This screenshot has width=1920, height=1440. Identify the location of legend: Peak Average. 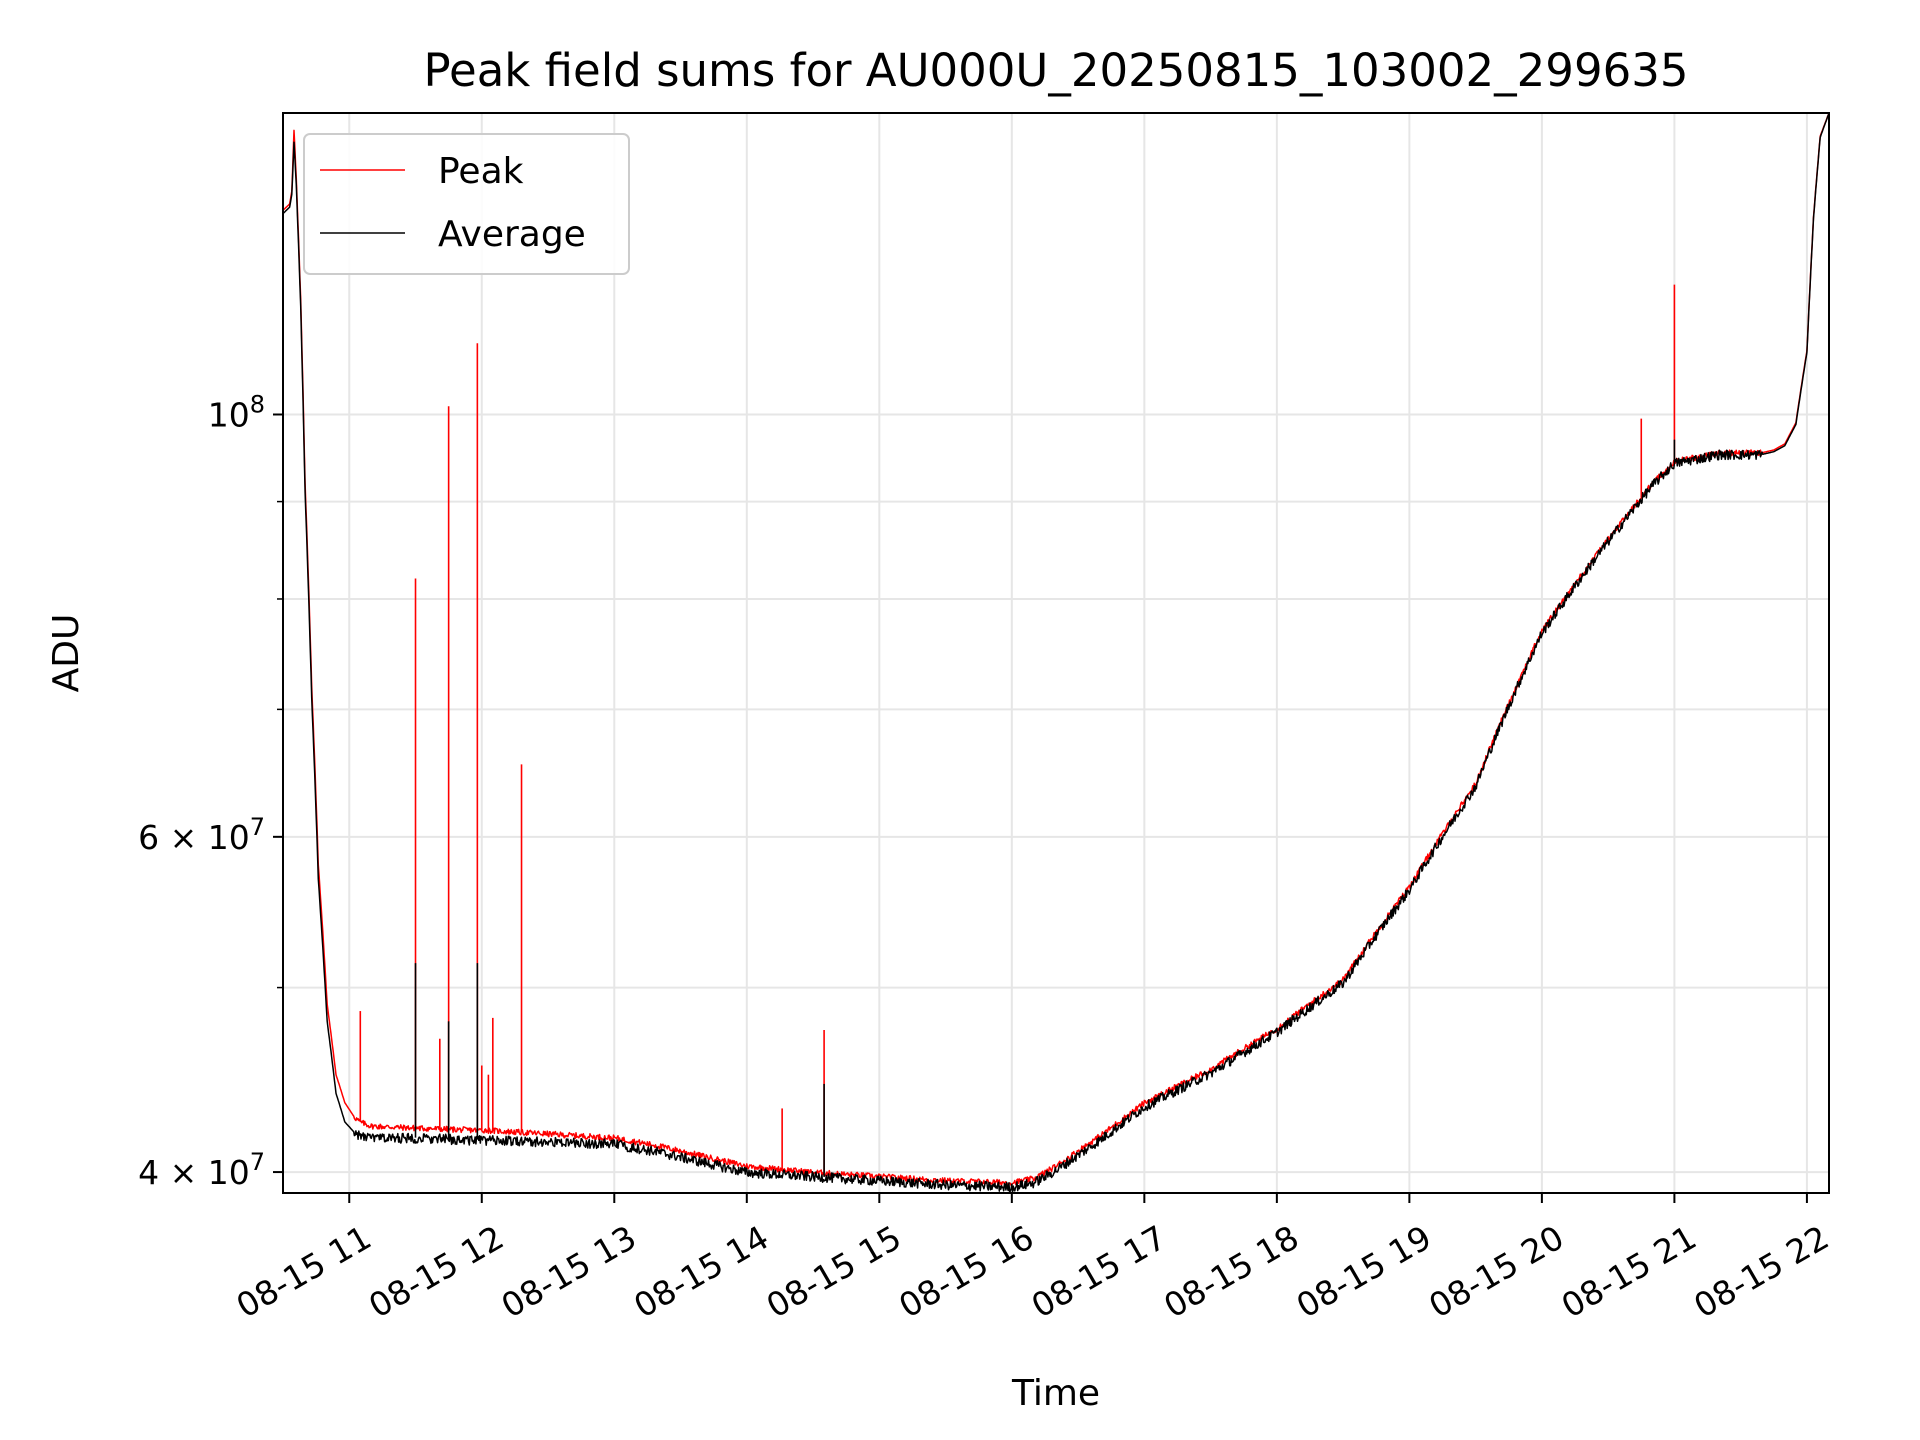
(466, 204).